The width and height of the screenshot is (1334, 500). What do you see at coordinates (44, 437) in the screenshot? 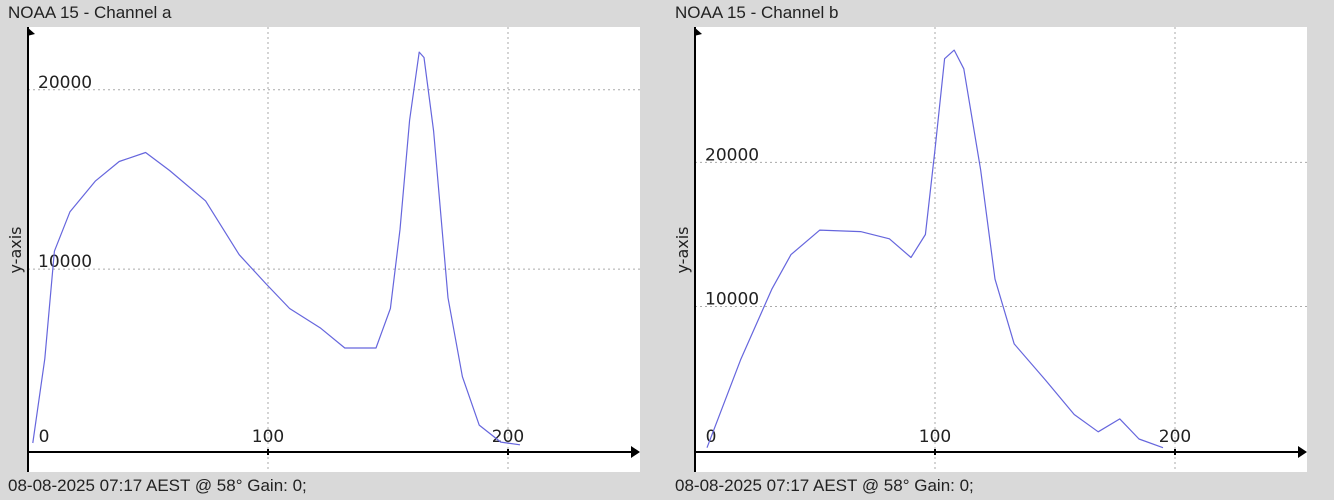
I see `x-tick-label: 0` at bounding box center [44, 437].